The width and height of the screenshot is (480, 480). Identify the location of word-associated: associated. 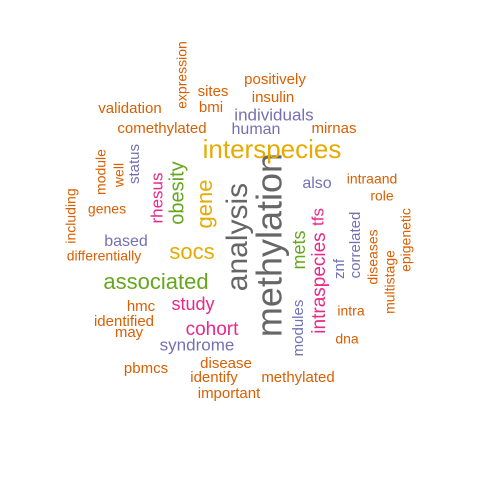
(155, 281).